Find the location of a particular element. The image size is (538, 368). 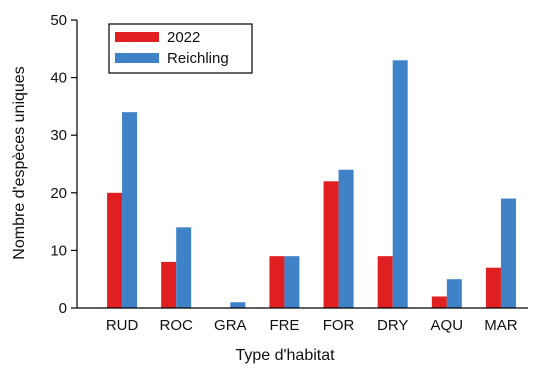

bar-2022-for is located at coordinates (331, 244).